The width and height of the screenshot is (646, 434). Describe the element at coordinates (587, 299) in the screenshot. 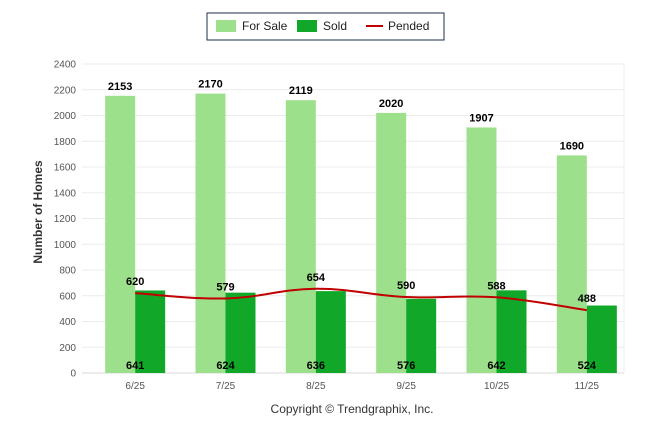

I see `pended-value-label: 488` at that location.